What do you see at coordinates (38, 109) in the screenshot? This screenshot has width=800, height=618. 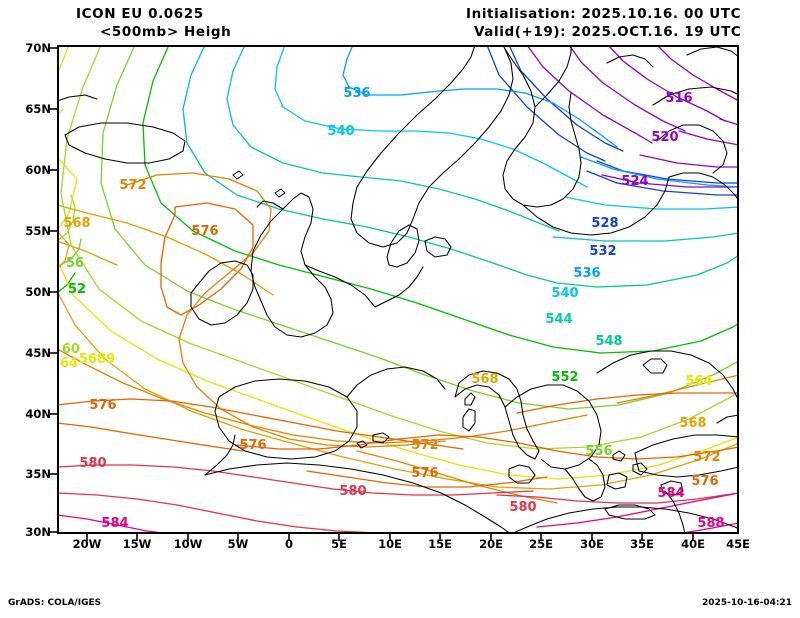 I see `ytick-65N: 65N` at bounding box center [38, 109].